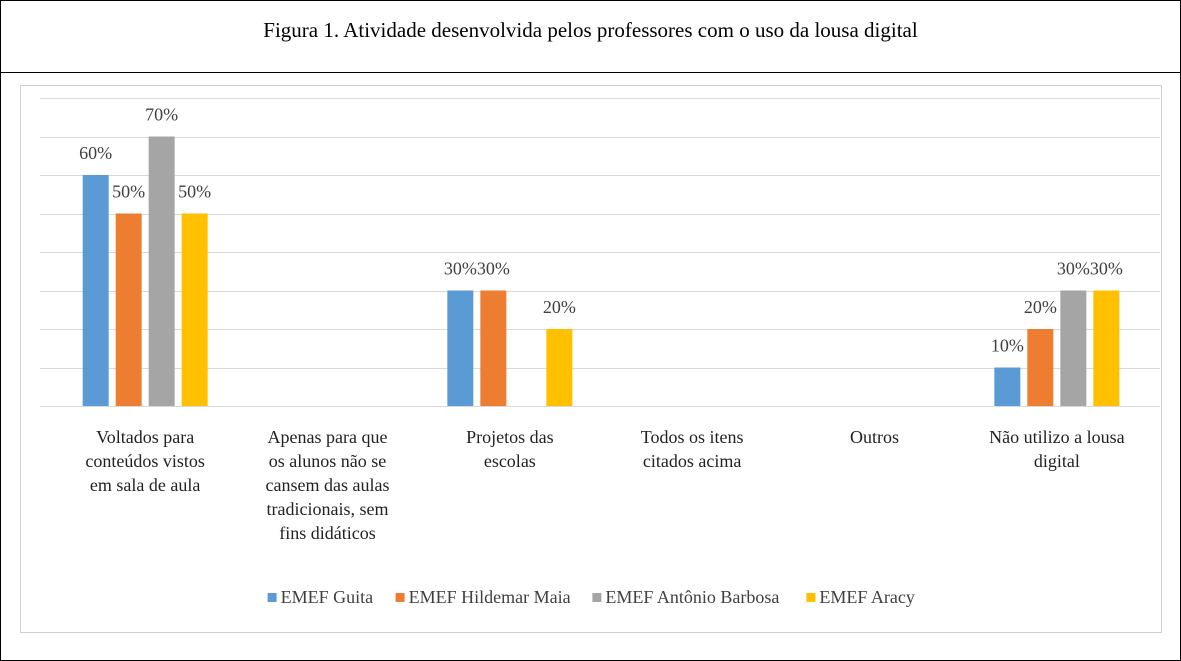  I want to click on x-tick-label: Projetos das escolas, so click(510, 449).